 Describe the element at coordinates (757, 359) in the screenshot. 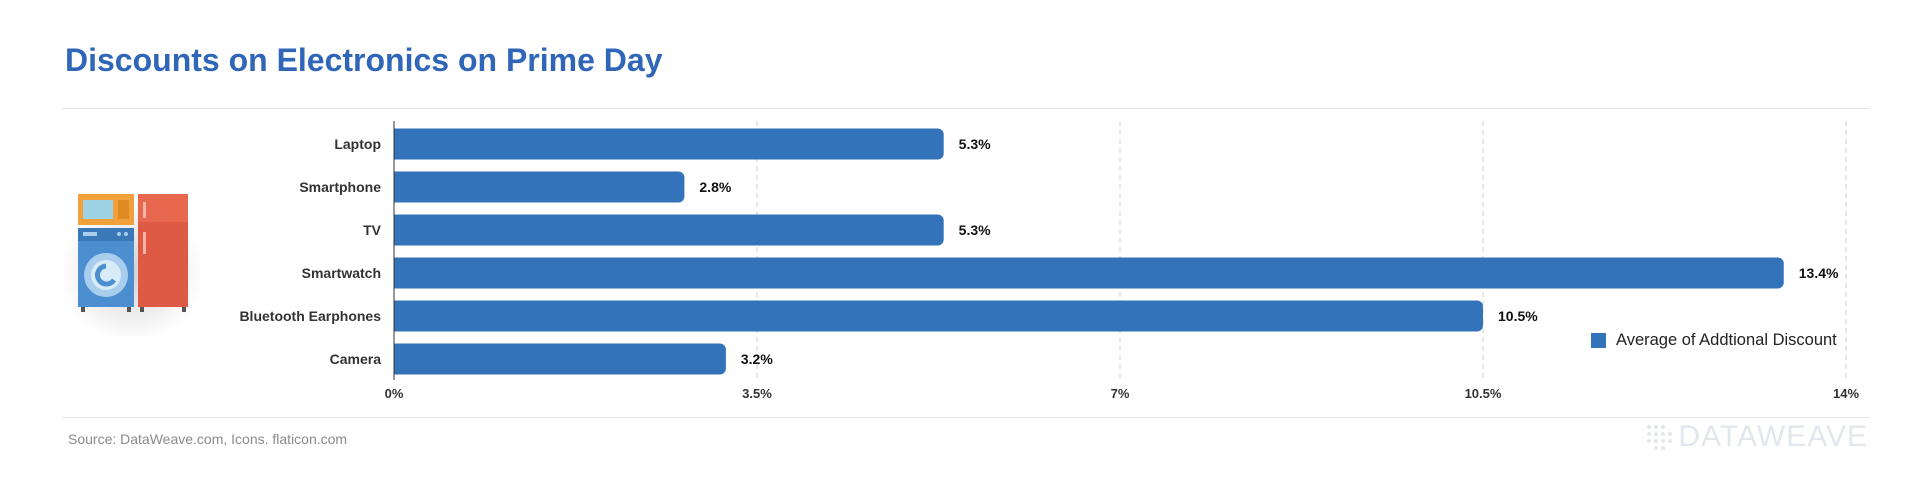

I see `data-label: 3.2%` at that location.